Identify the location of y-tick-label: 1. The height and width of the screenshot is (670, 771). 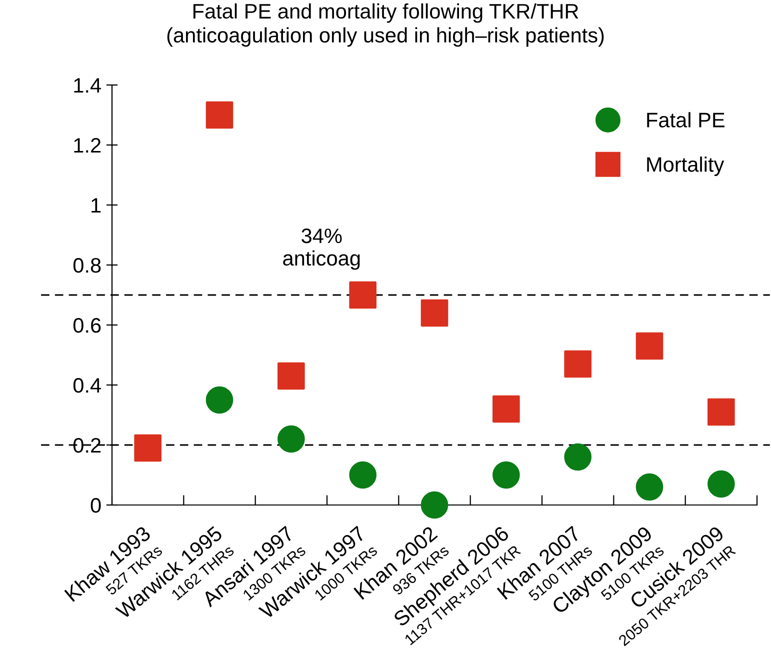
(96, 205).